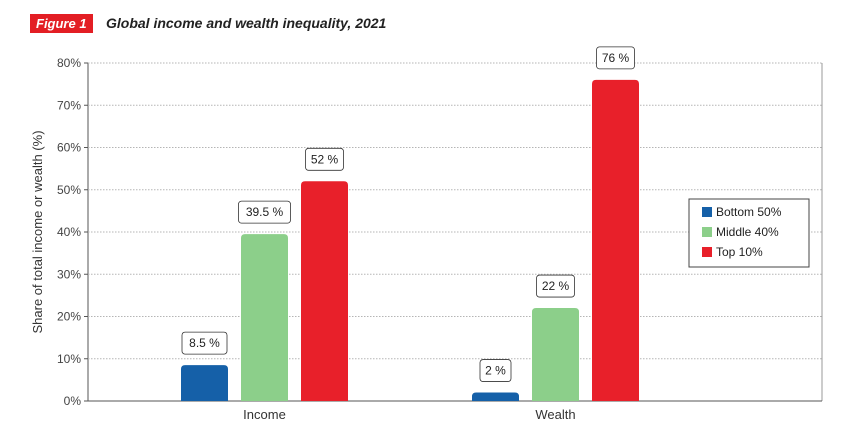 The image size is (850, 435). I want to click on data-label: 22 %, so click(556, 286).